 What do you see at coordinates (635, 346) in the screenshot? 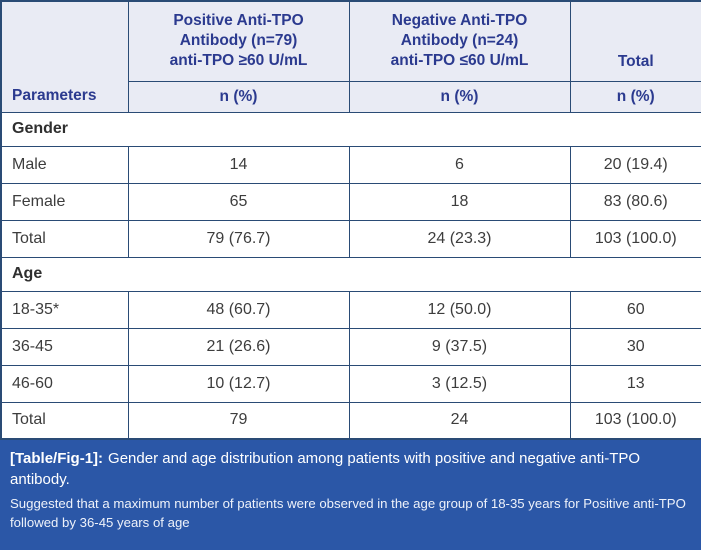
I see `cell-total: 30` at bounding box center [635, 346].